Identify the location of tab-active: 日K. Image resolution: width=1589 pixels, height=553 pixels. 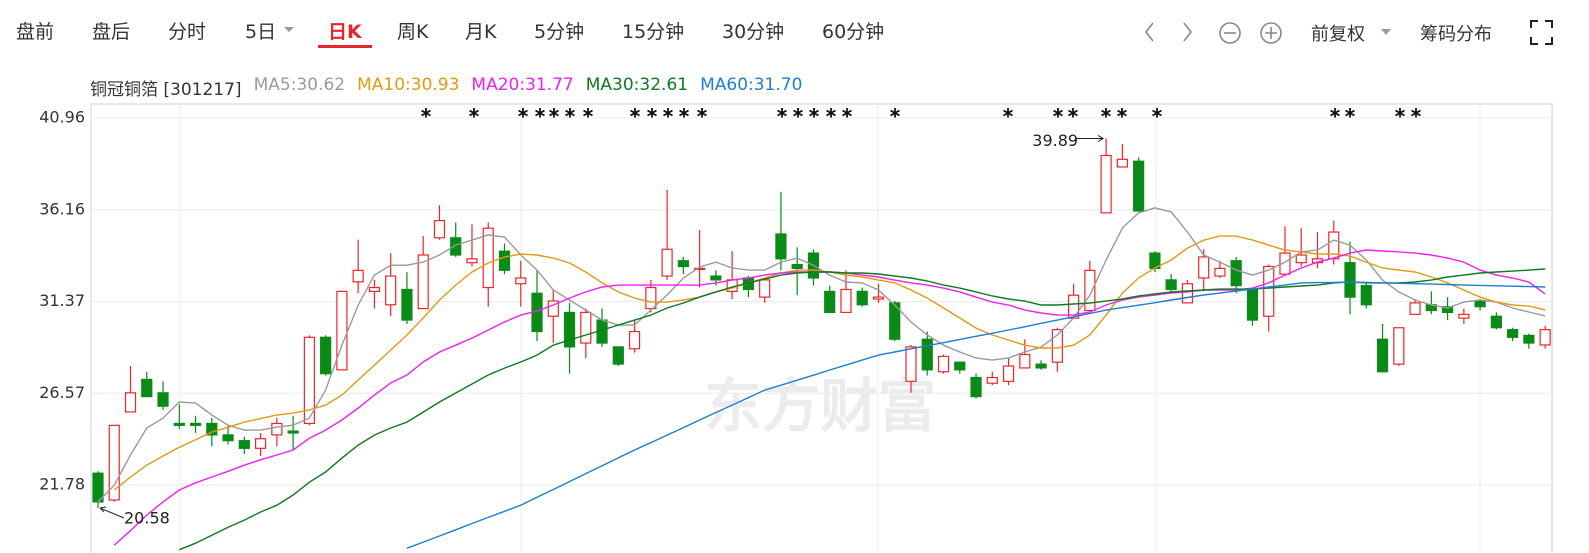
(345, 32).